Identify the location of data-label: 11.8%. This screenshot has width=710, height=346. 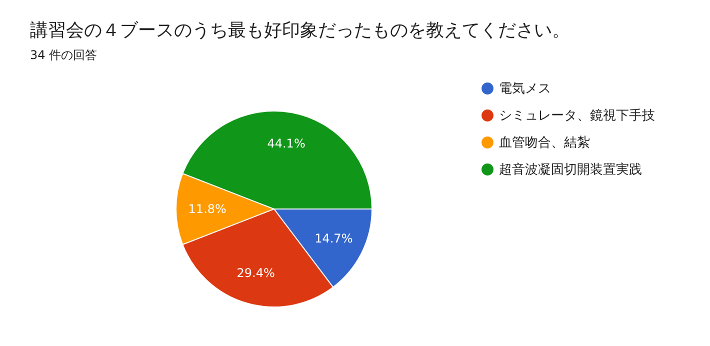
(207, 209).